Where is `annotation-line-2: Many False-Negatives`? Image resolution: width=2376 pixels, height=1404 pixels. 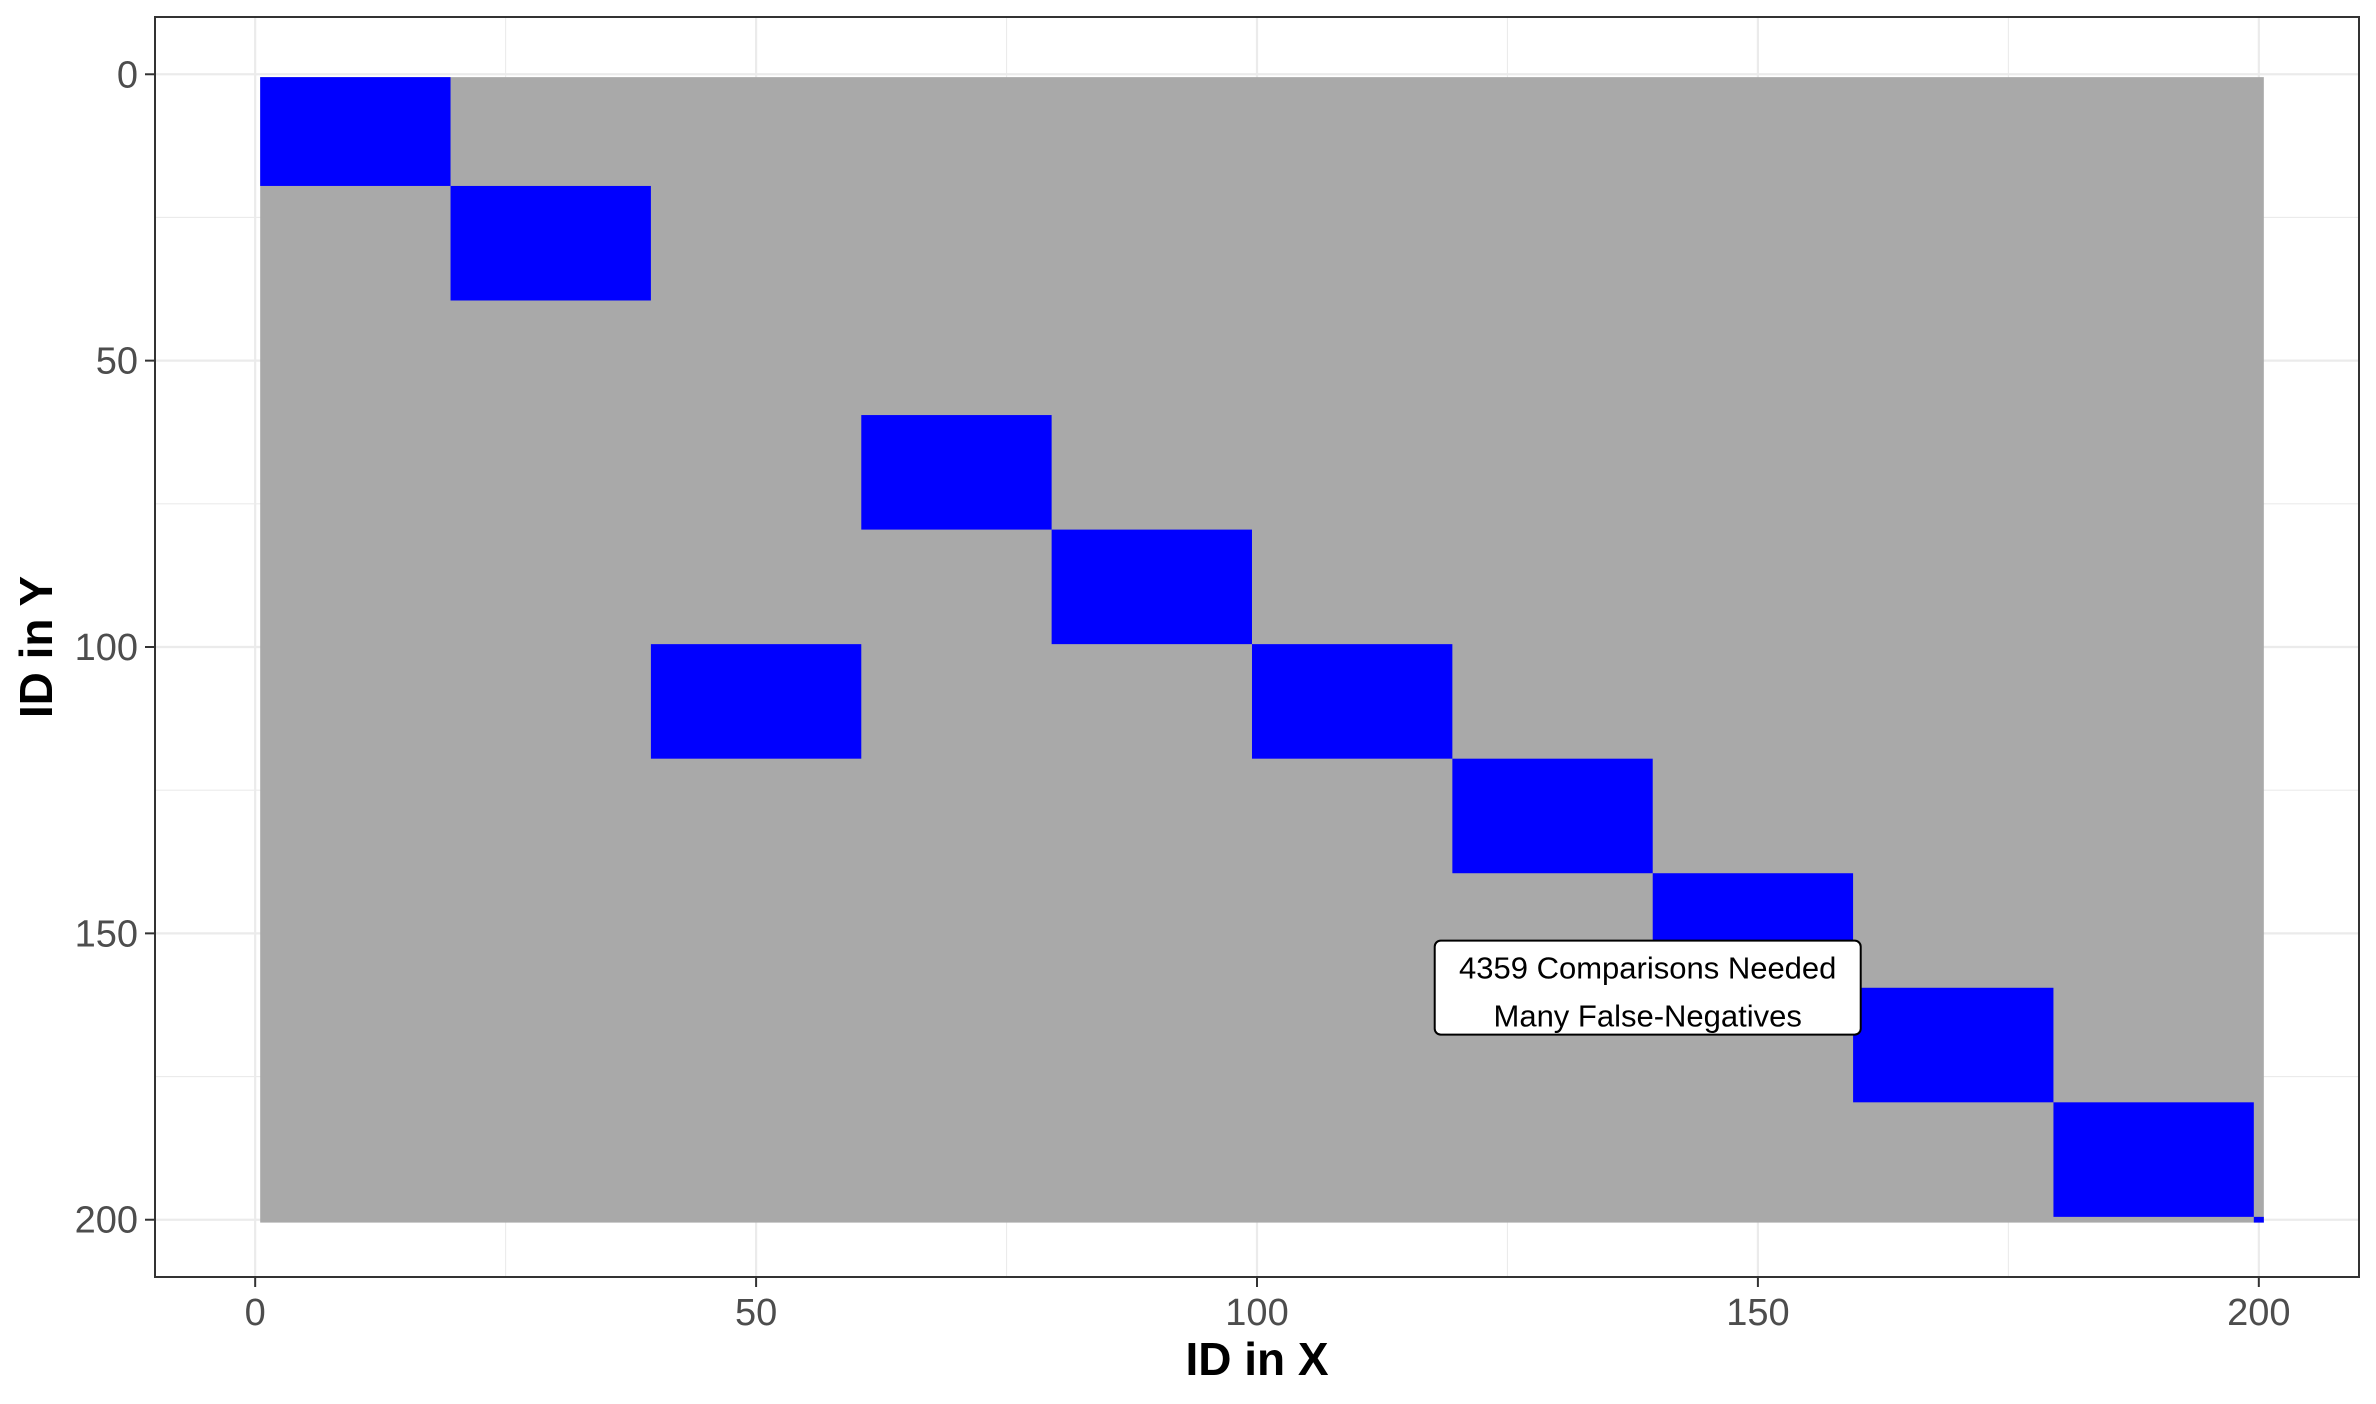
annotation-line-2: Many False-Negatives is located at coordinates (1648, 1016).